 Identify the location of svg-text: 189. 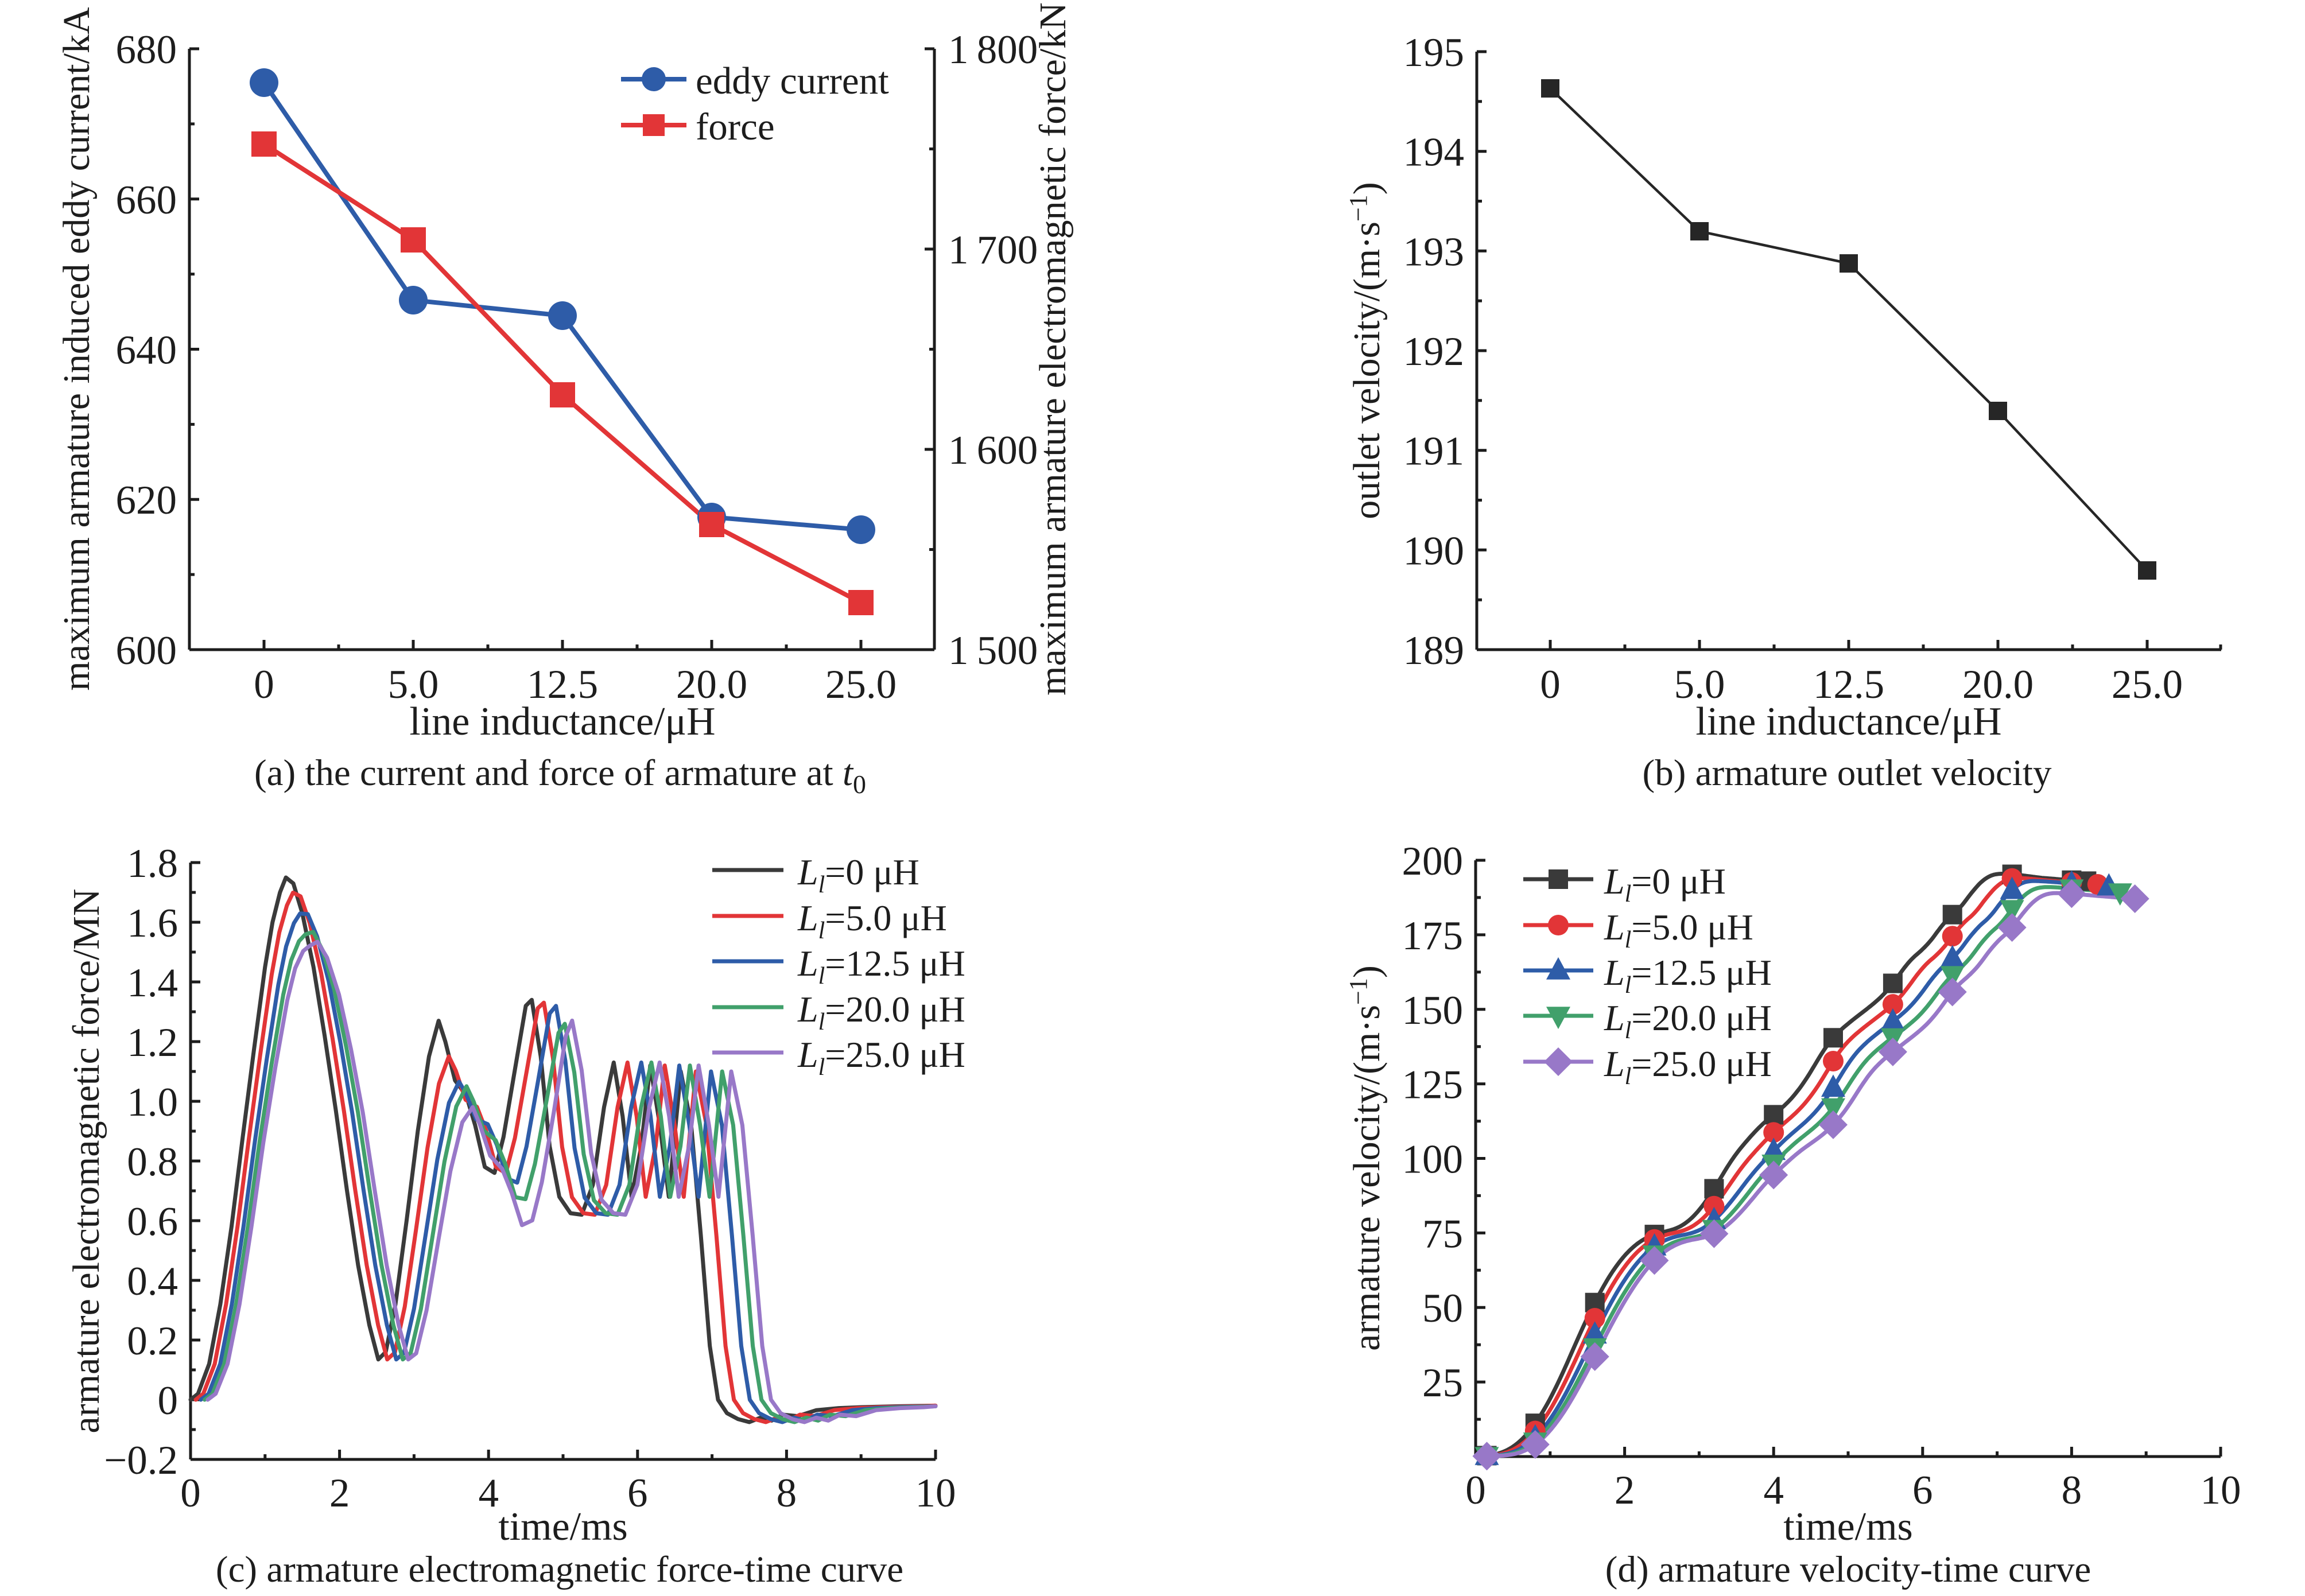
(1434, 650).